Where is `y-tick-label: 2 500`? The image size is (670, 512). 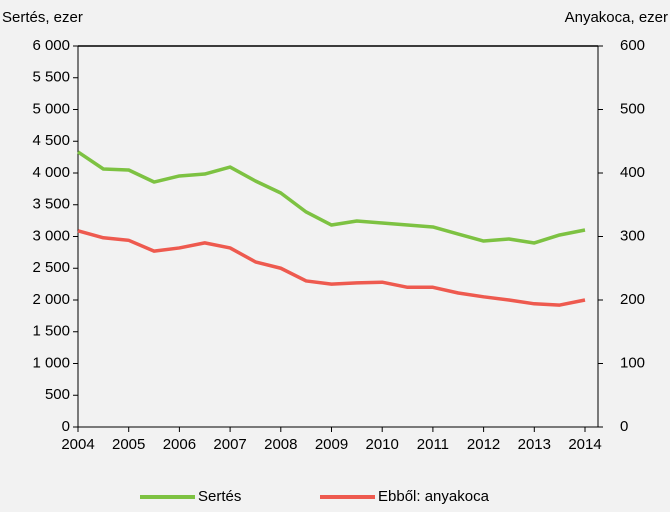 y-tick-label: 2 500 is located at coordinates (51, 267).